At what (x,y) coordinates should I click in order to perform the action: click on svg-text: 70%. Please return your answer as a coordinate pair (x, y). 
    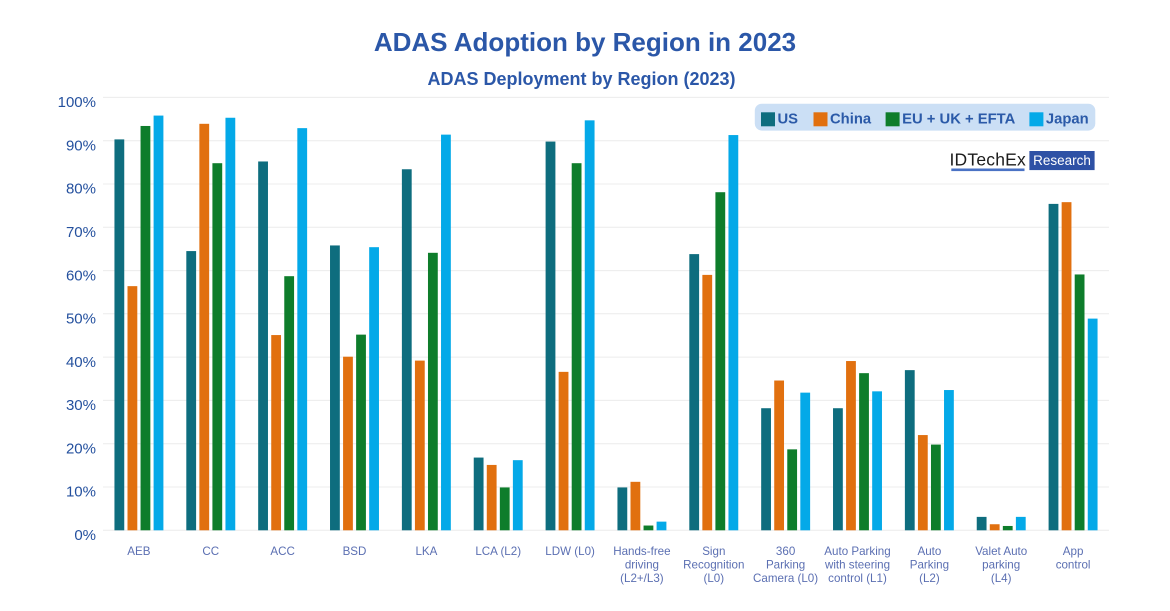
    Looking at the image, I should click on (81, 232).